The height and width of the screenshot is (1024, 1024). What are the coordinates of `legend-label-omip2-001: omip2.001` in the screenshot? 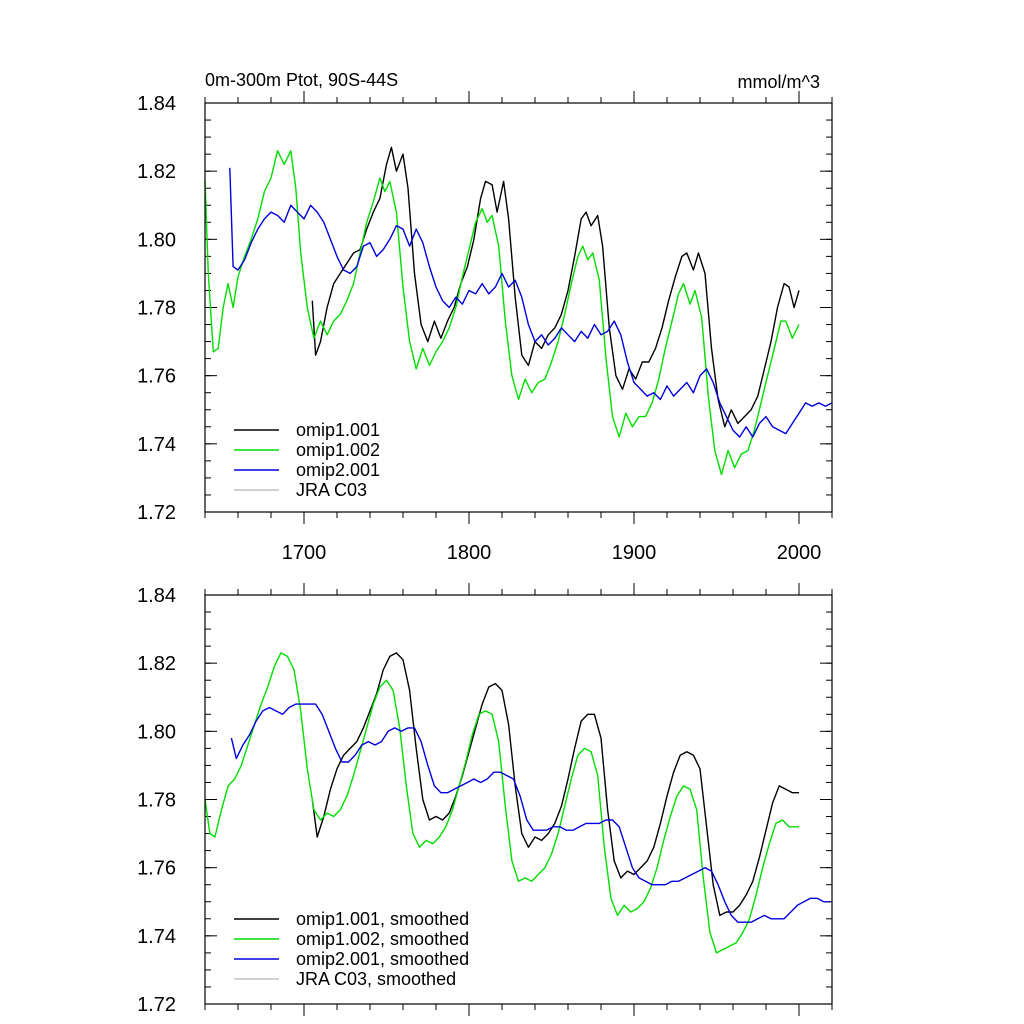 It's located at (338, 470).